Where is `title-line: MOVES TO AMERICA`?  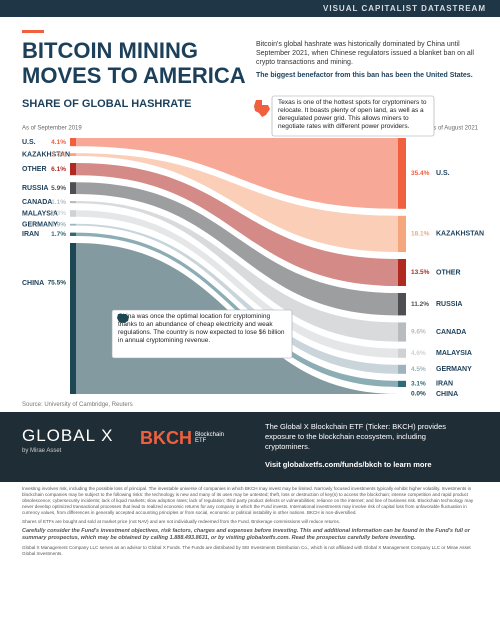
title-line: MOVES TO AMERICA is located at coordinates (134, 75).